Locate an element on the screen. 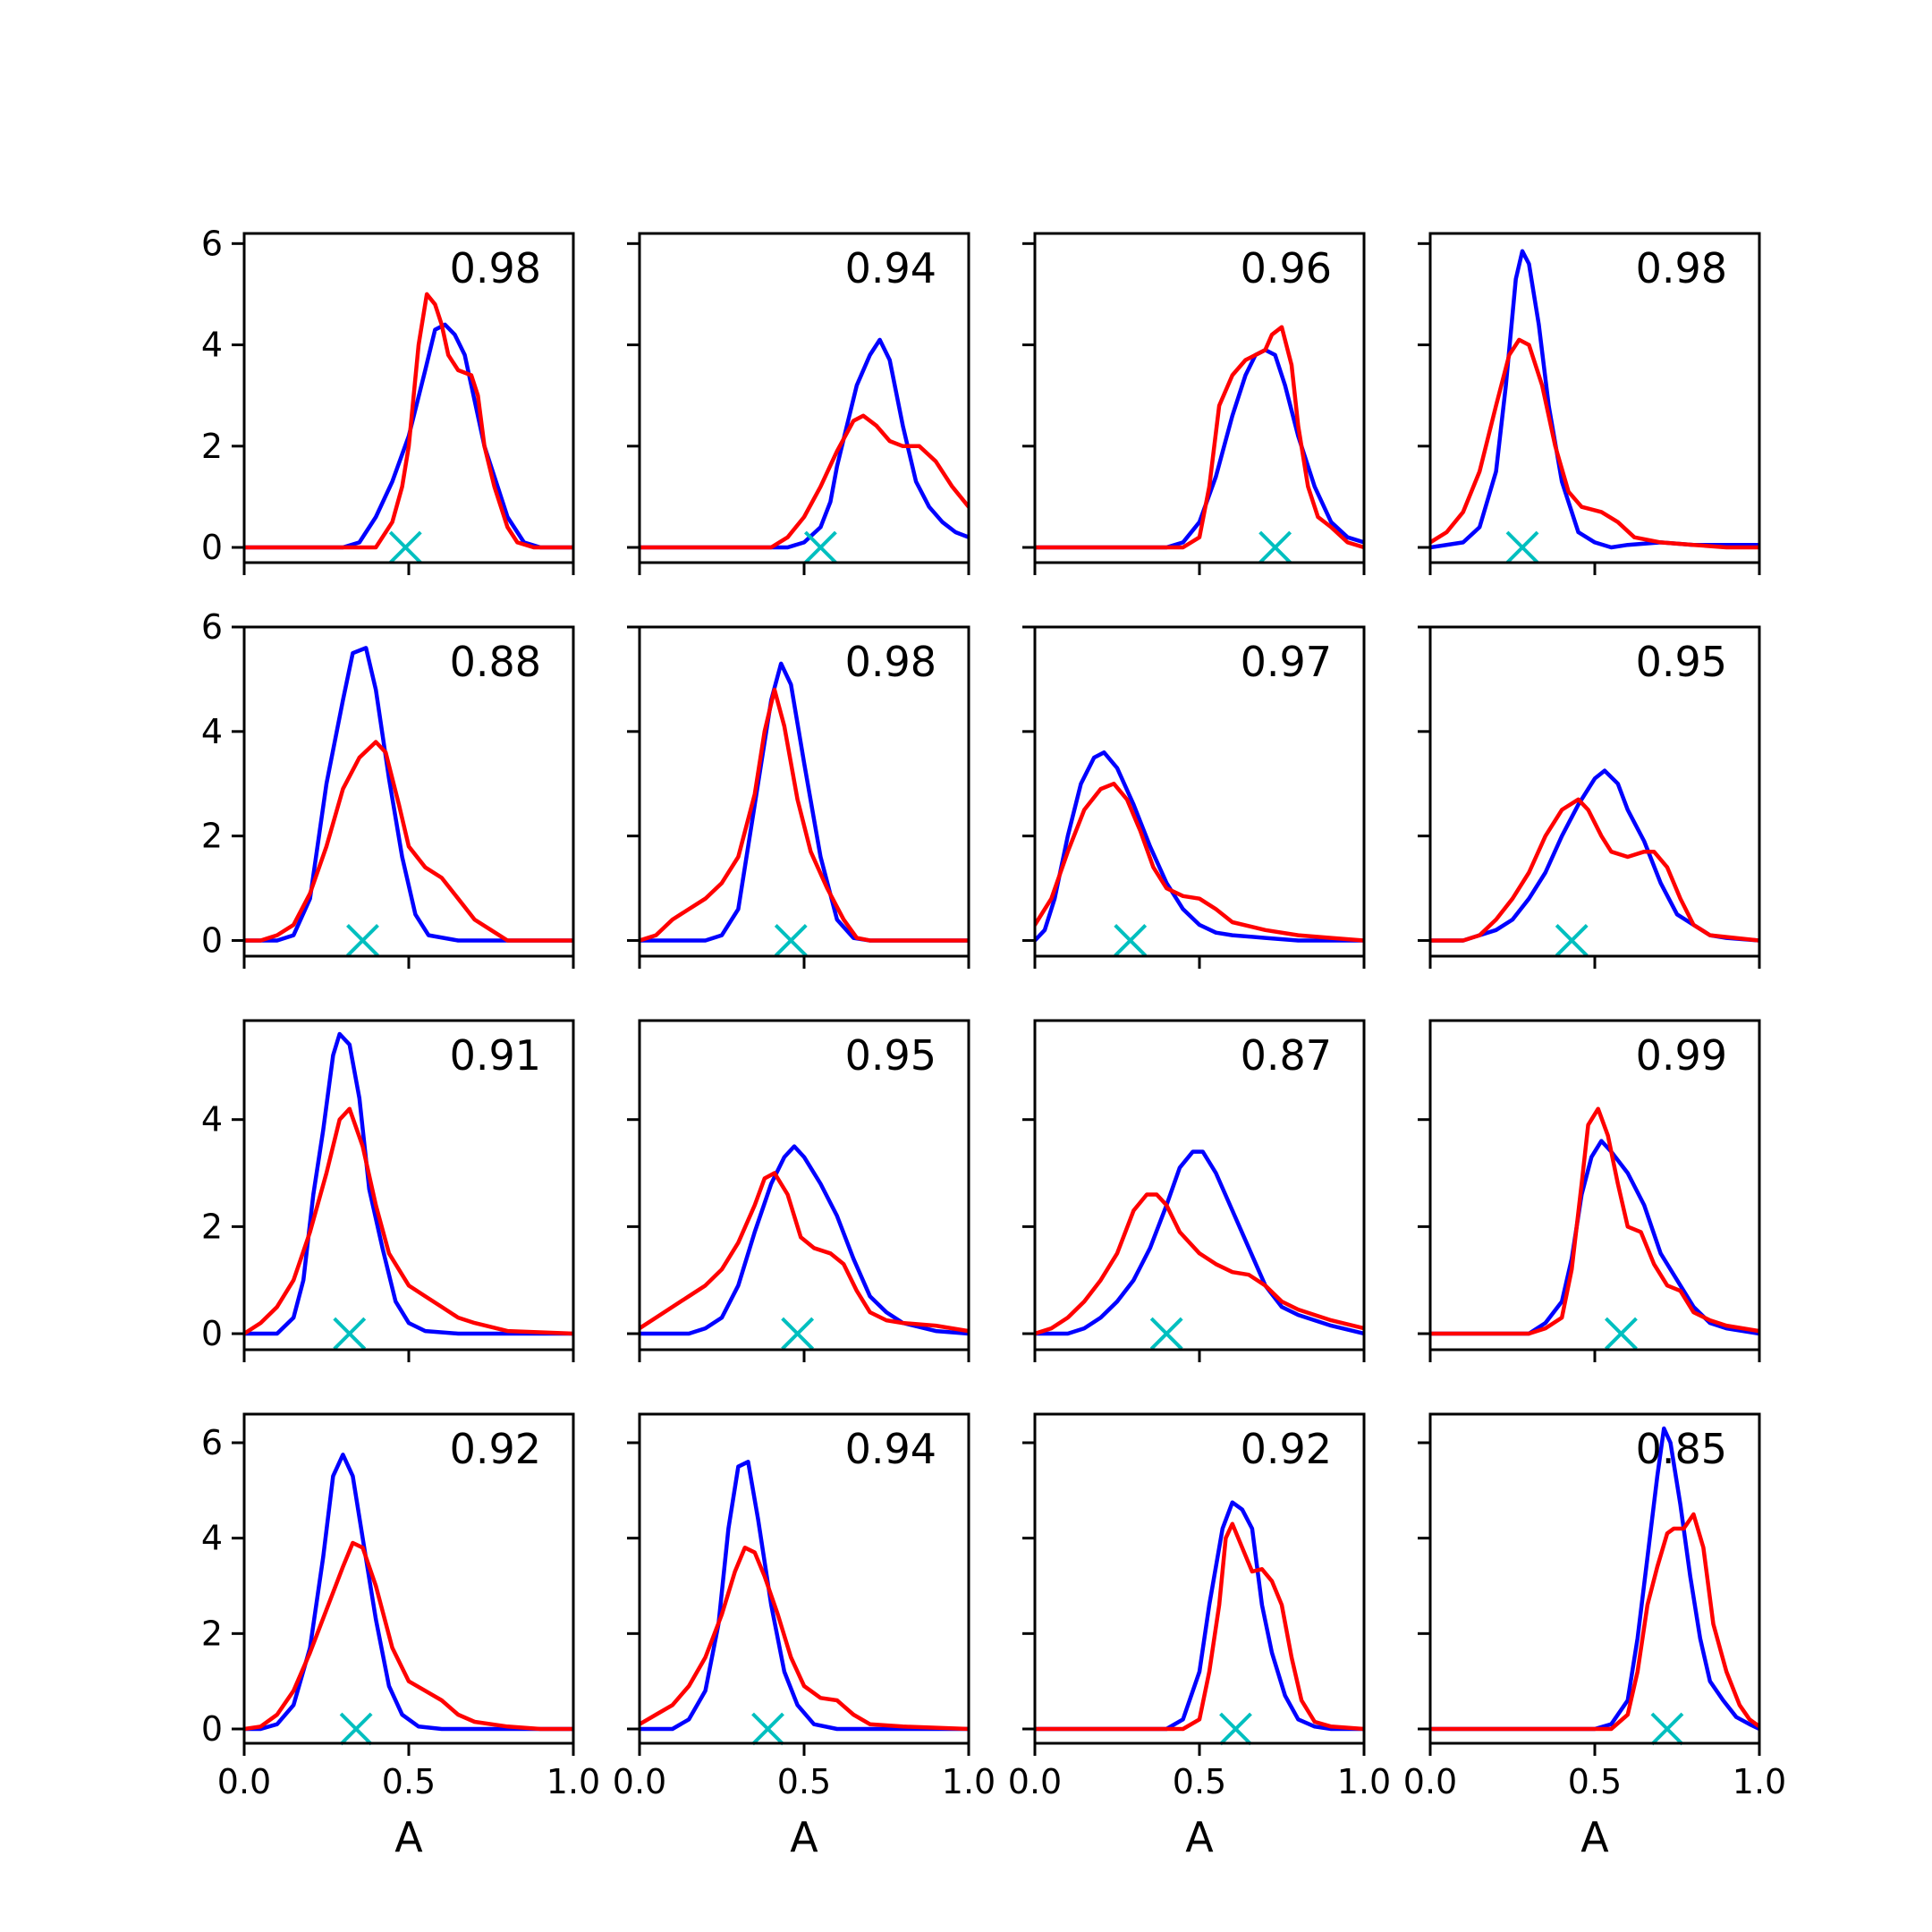 This screenshot has width=1932, height=1932. panel: 0.99 is located at coordinates (1589, 1190).